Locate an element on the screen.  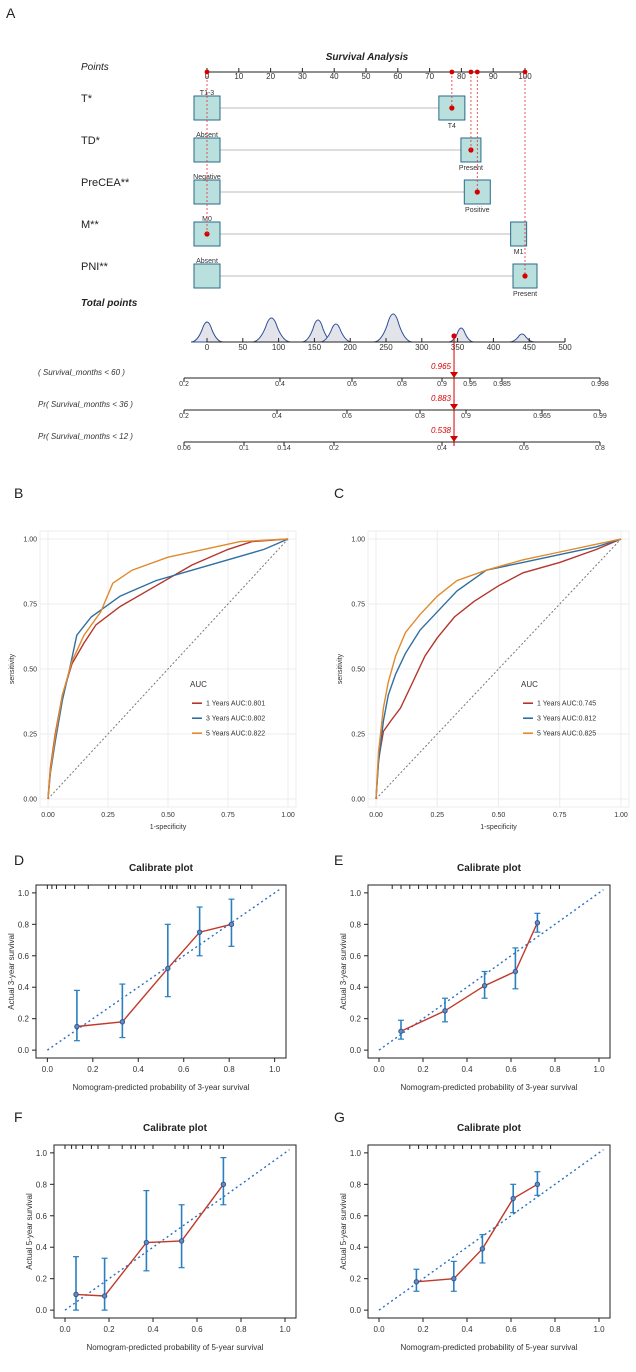
x-tick-label: 0.00 is located at coordinates (48, 815).